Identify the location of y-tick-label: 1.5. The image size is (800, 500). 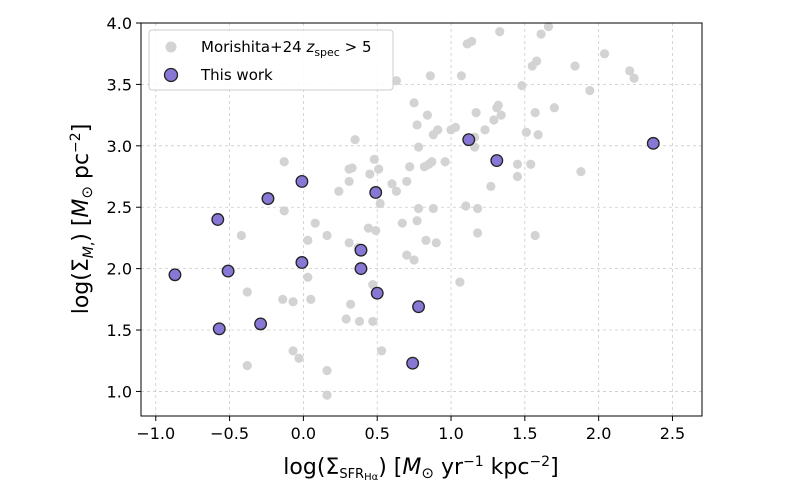
(119, 330).